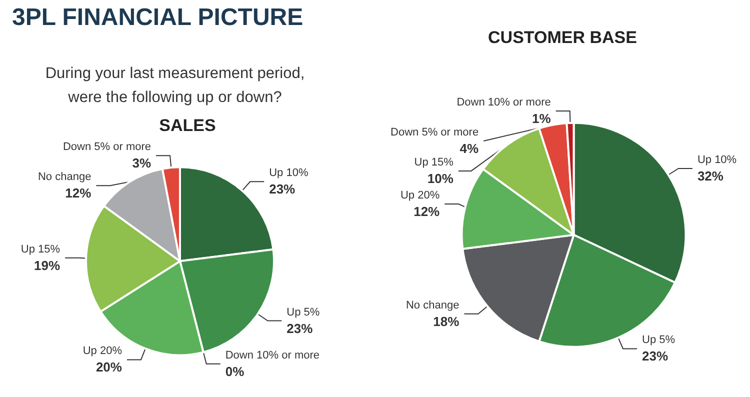 This screenshot has width=750, height=397. I want to click on chart-title: SALES, so click(187, 125).